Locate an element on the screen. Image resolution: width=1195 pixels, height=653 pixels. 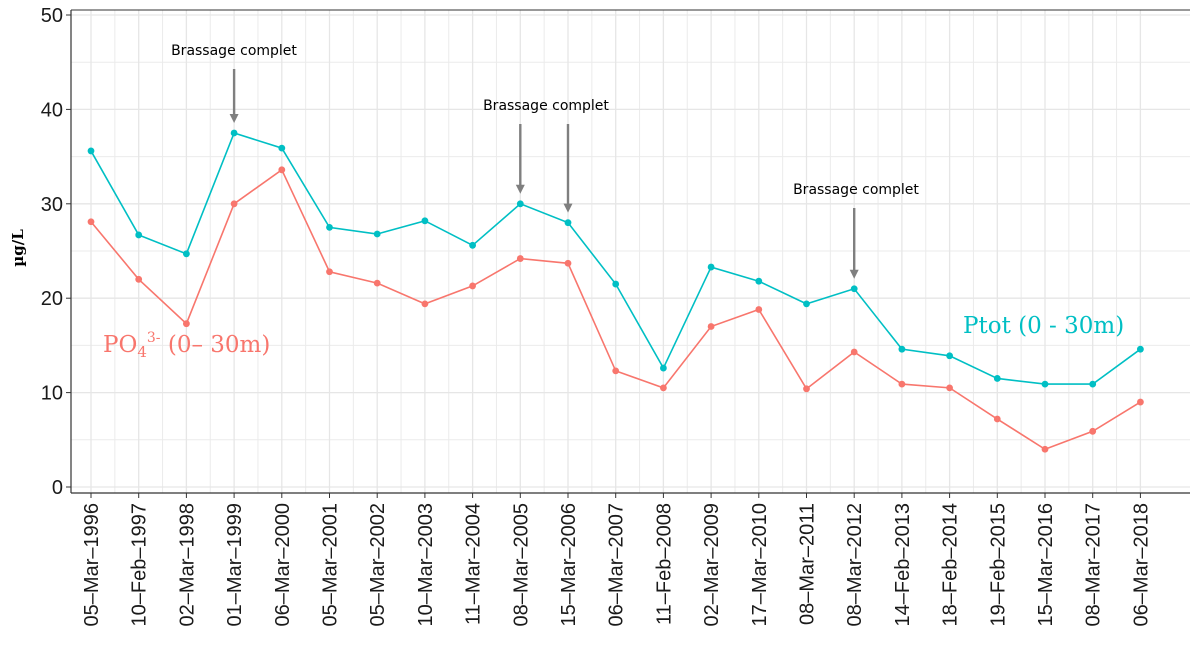
series-label-po4: PO43- (0– 30m) is located at coordinates (186, 345).